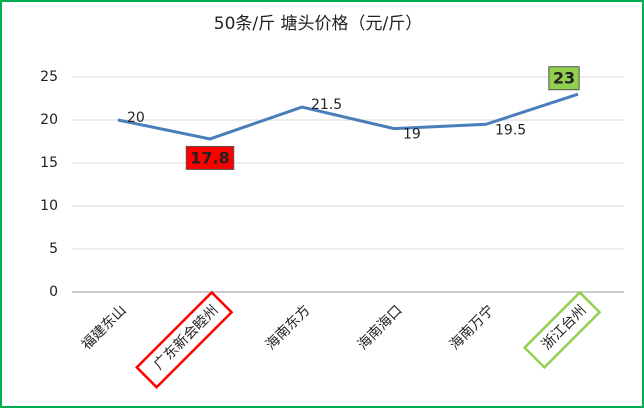  What do you see at coordinates (348, 116) in the screenshot?
I see `line` at bounding box center [348, 116].